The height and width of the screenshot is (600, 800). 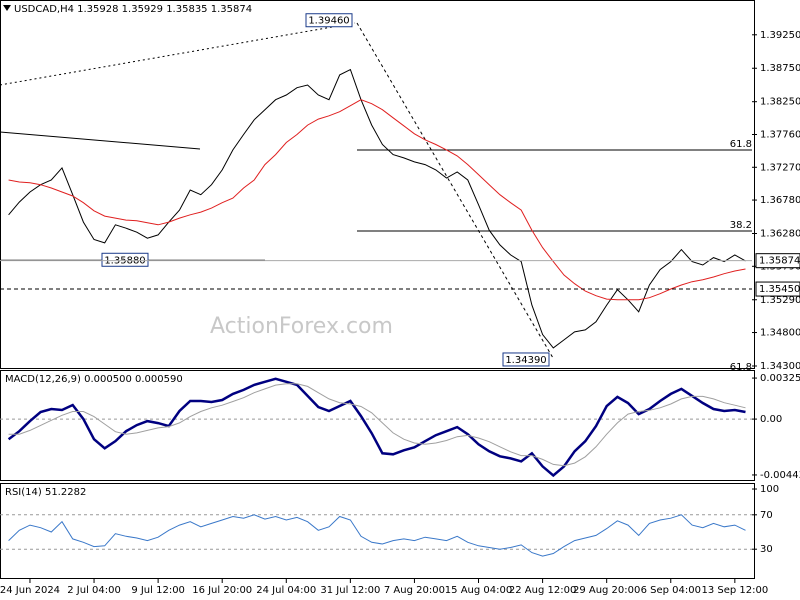 I want to click on price-label: 1.35450, so click(x=779, y=289).